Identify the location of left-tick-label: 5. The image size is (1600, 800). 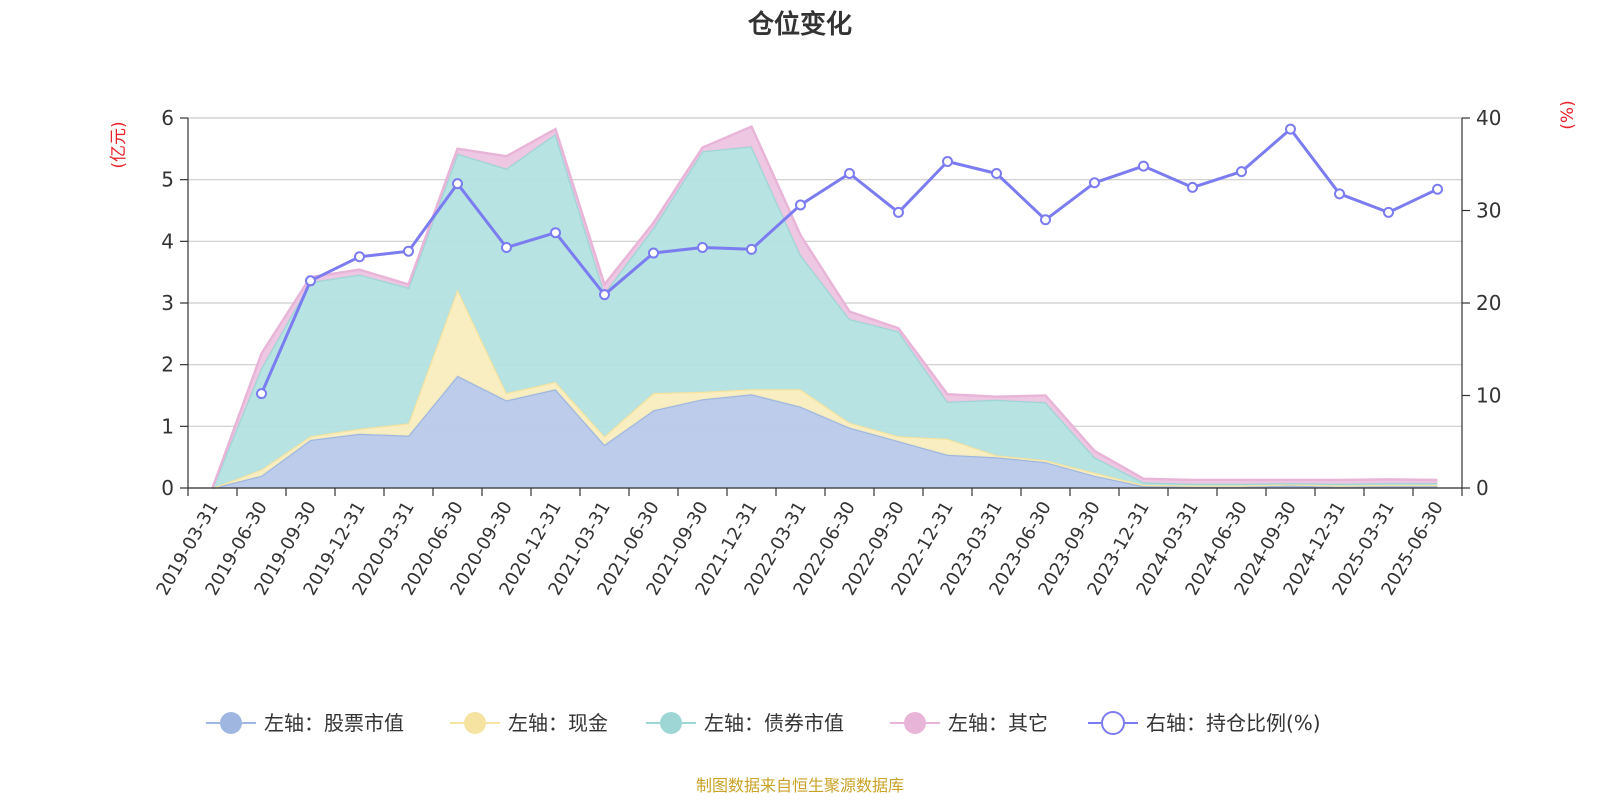
(167, 180).